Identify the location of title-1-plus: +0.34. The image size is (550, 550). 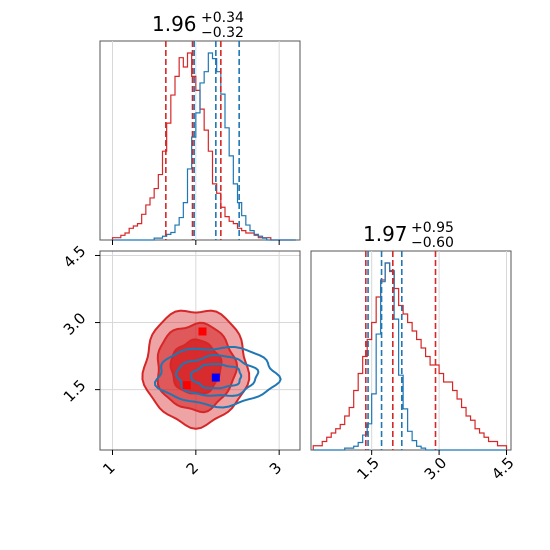
(222, 18).